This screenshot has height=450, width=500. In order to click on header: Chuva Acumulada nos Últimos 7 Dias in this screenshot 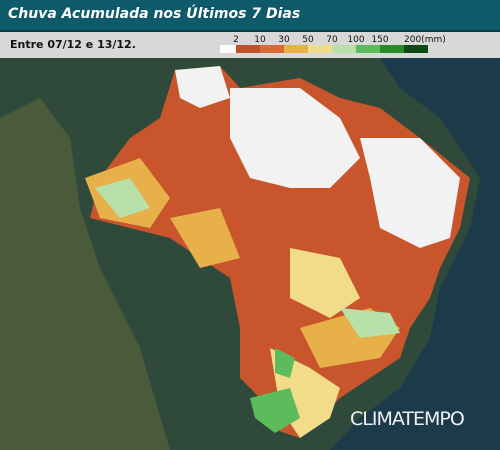, I will do `click(250, 16)`.